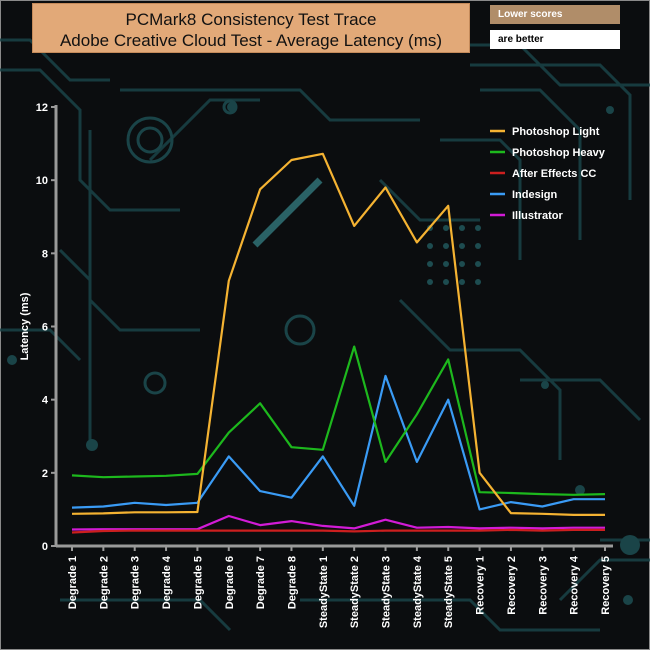  What do you see at coordinates (104, 582) in the screenshot?
I see `x-tick-label: Degrade 2` at bounding box center [104, 582].